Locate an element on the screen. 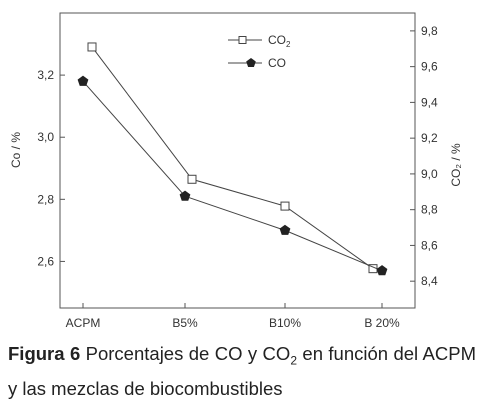 The image size is (483, 416). right-axis-label: CO₂ / % is located at coordinates (456, 165).